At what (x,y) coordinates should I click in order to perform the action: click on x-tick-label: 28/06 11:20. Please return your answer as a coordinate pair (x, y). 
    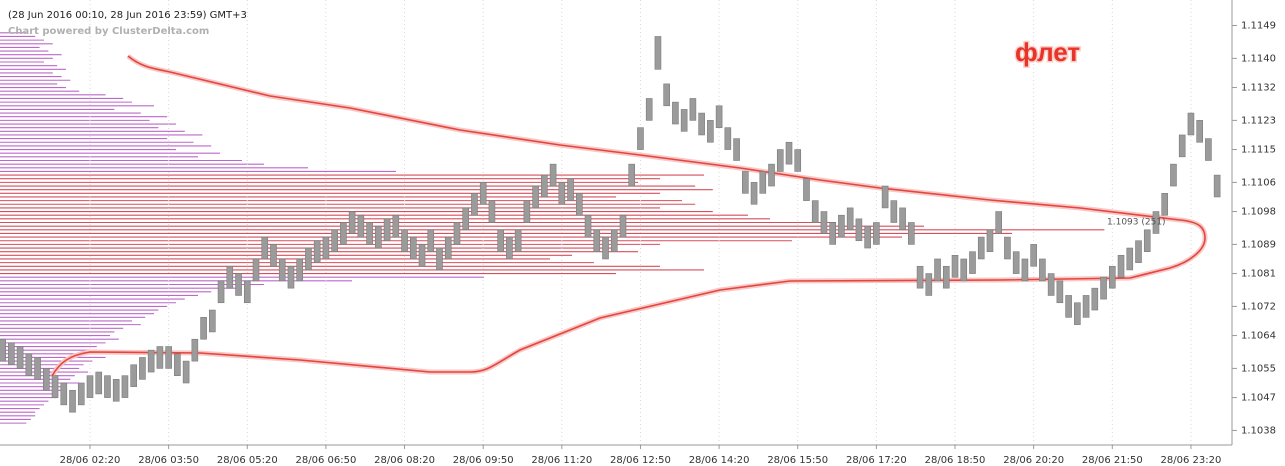
    Looking at the image, I should click on (561, 460).